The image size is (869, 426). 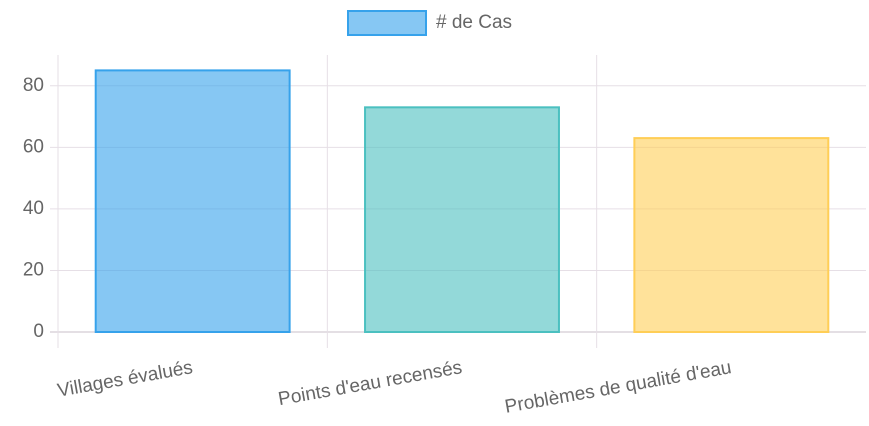 What do you see at coordinates (33, 208) in the screenshot?
I see `y-tick-label: 40` at bounding box center [33, 208].